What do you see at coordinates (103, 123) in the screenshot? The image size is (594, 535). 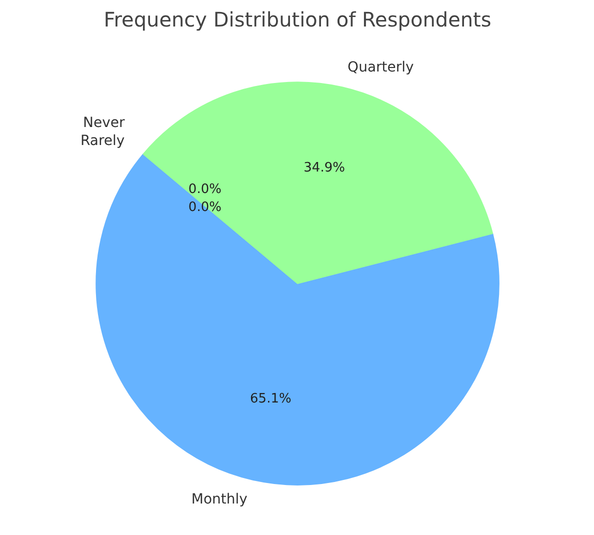 I see `category-label: Never` at bounding box center [103, 123].